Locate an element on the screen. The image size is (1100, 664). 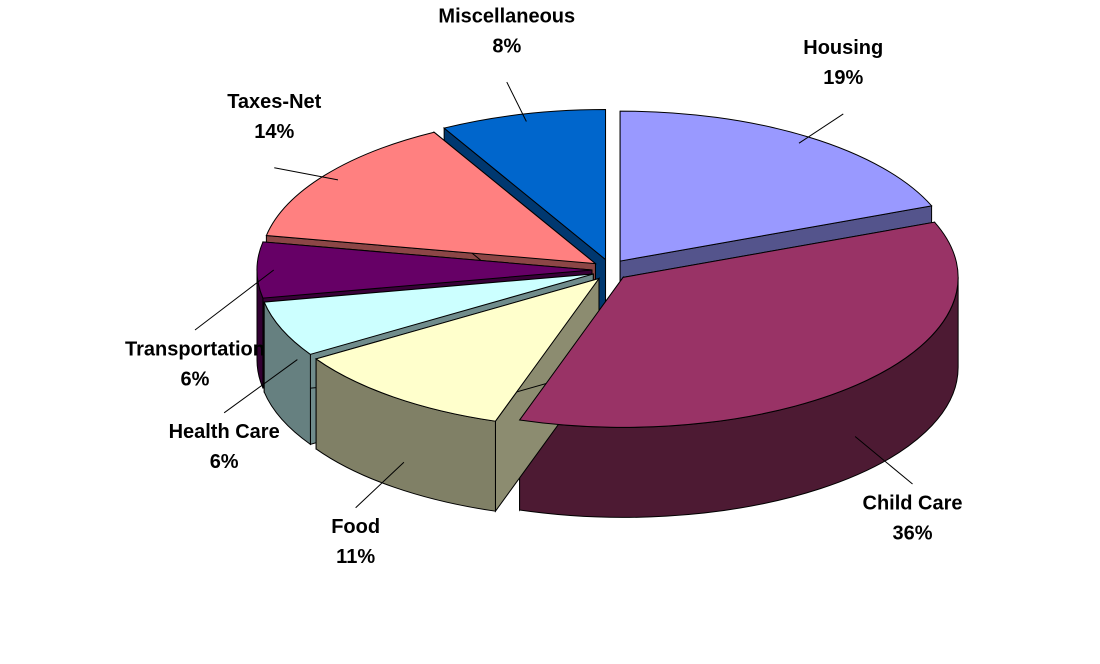
slice-value-label: 36% is located at coordinates (913, 533).